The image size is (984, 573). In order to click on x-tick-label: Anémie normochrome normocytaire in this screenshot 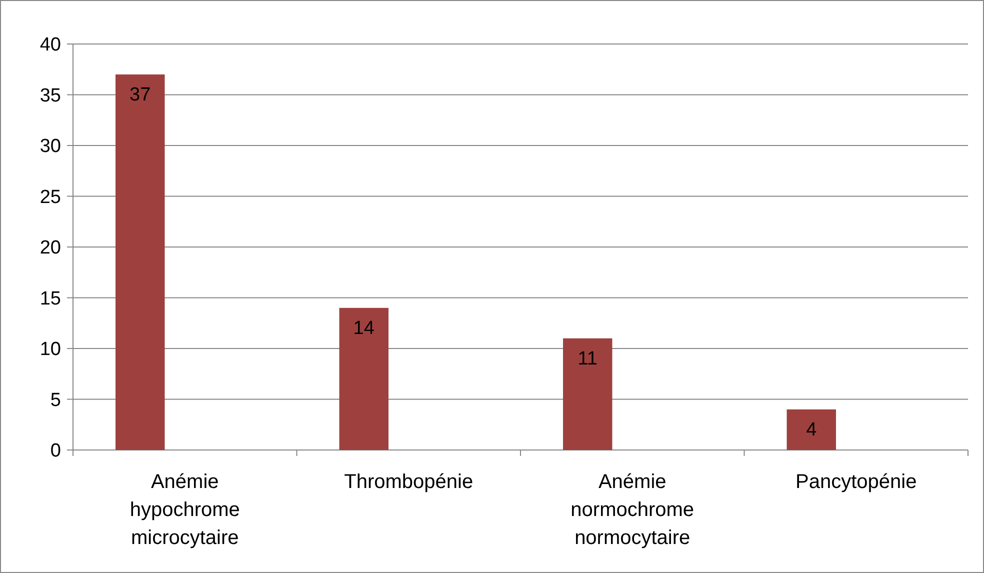, I will do `click(632, 510)`.